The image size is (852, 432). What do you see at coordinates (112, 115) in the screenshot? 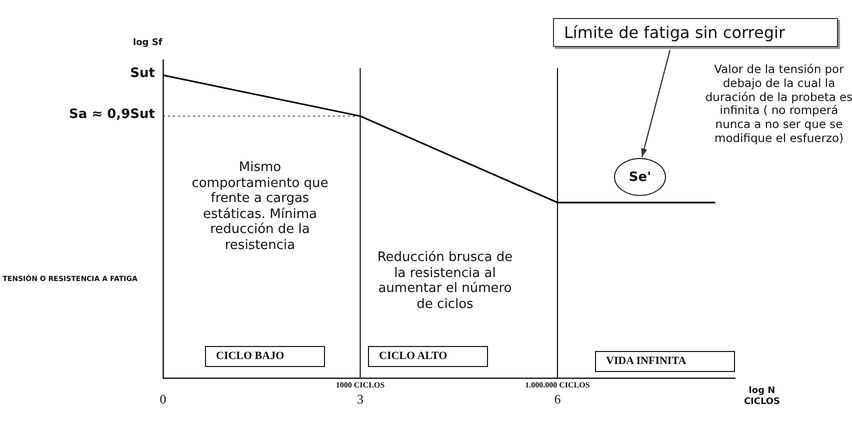
I see `annotation: Sa ≈ 0,9Sut` at bounding box center [112, 115].